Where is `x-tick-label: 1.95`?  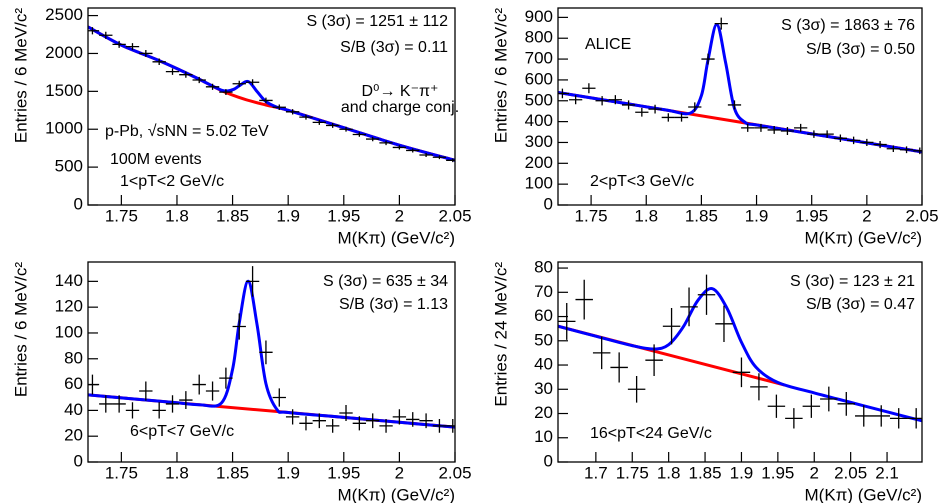
x-tick-label: 1.95 is located at coordinates (811, 215).